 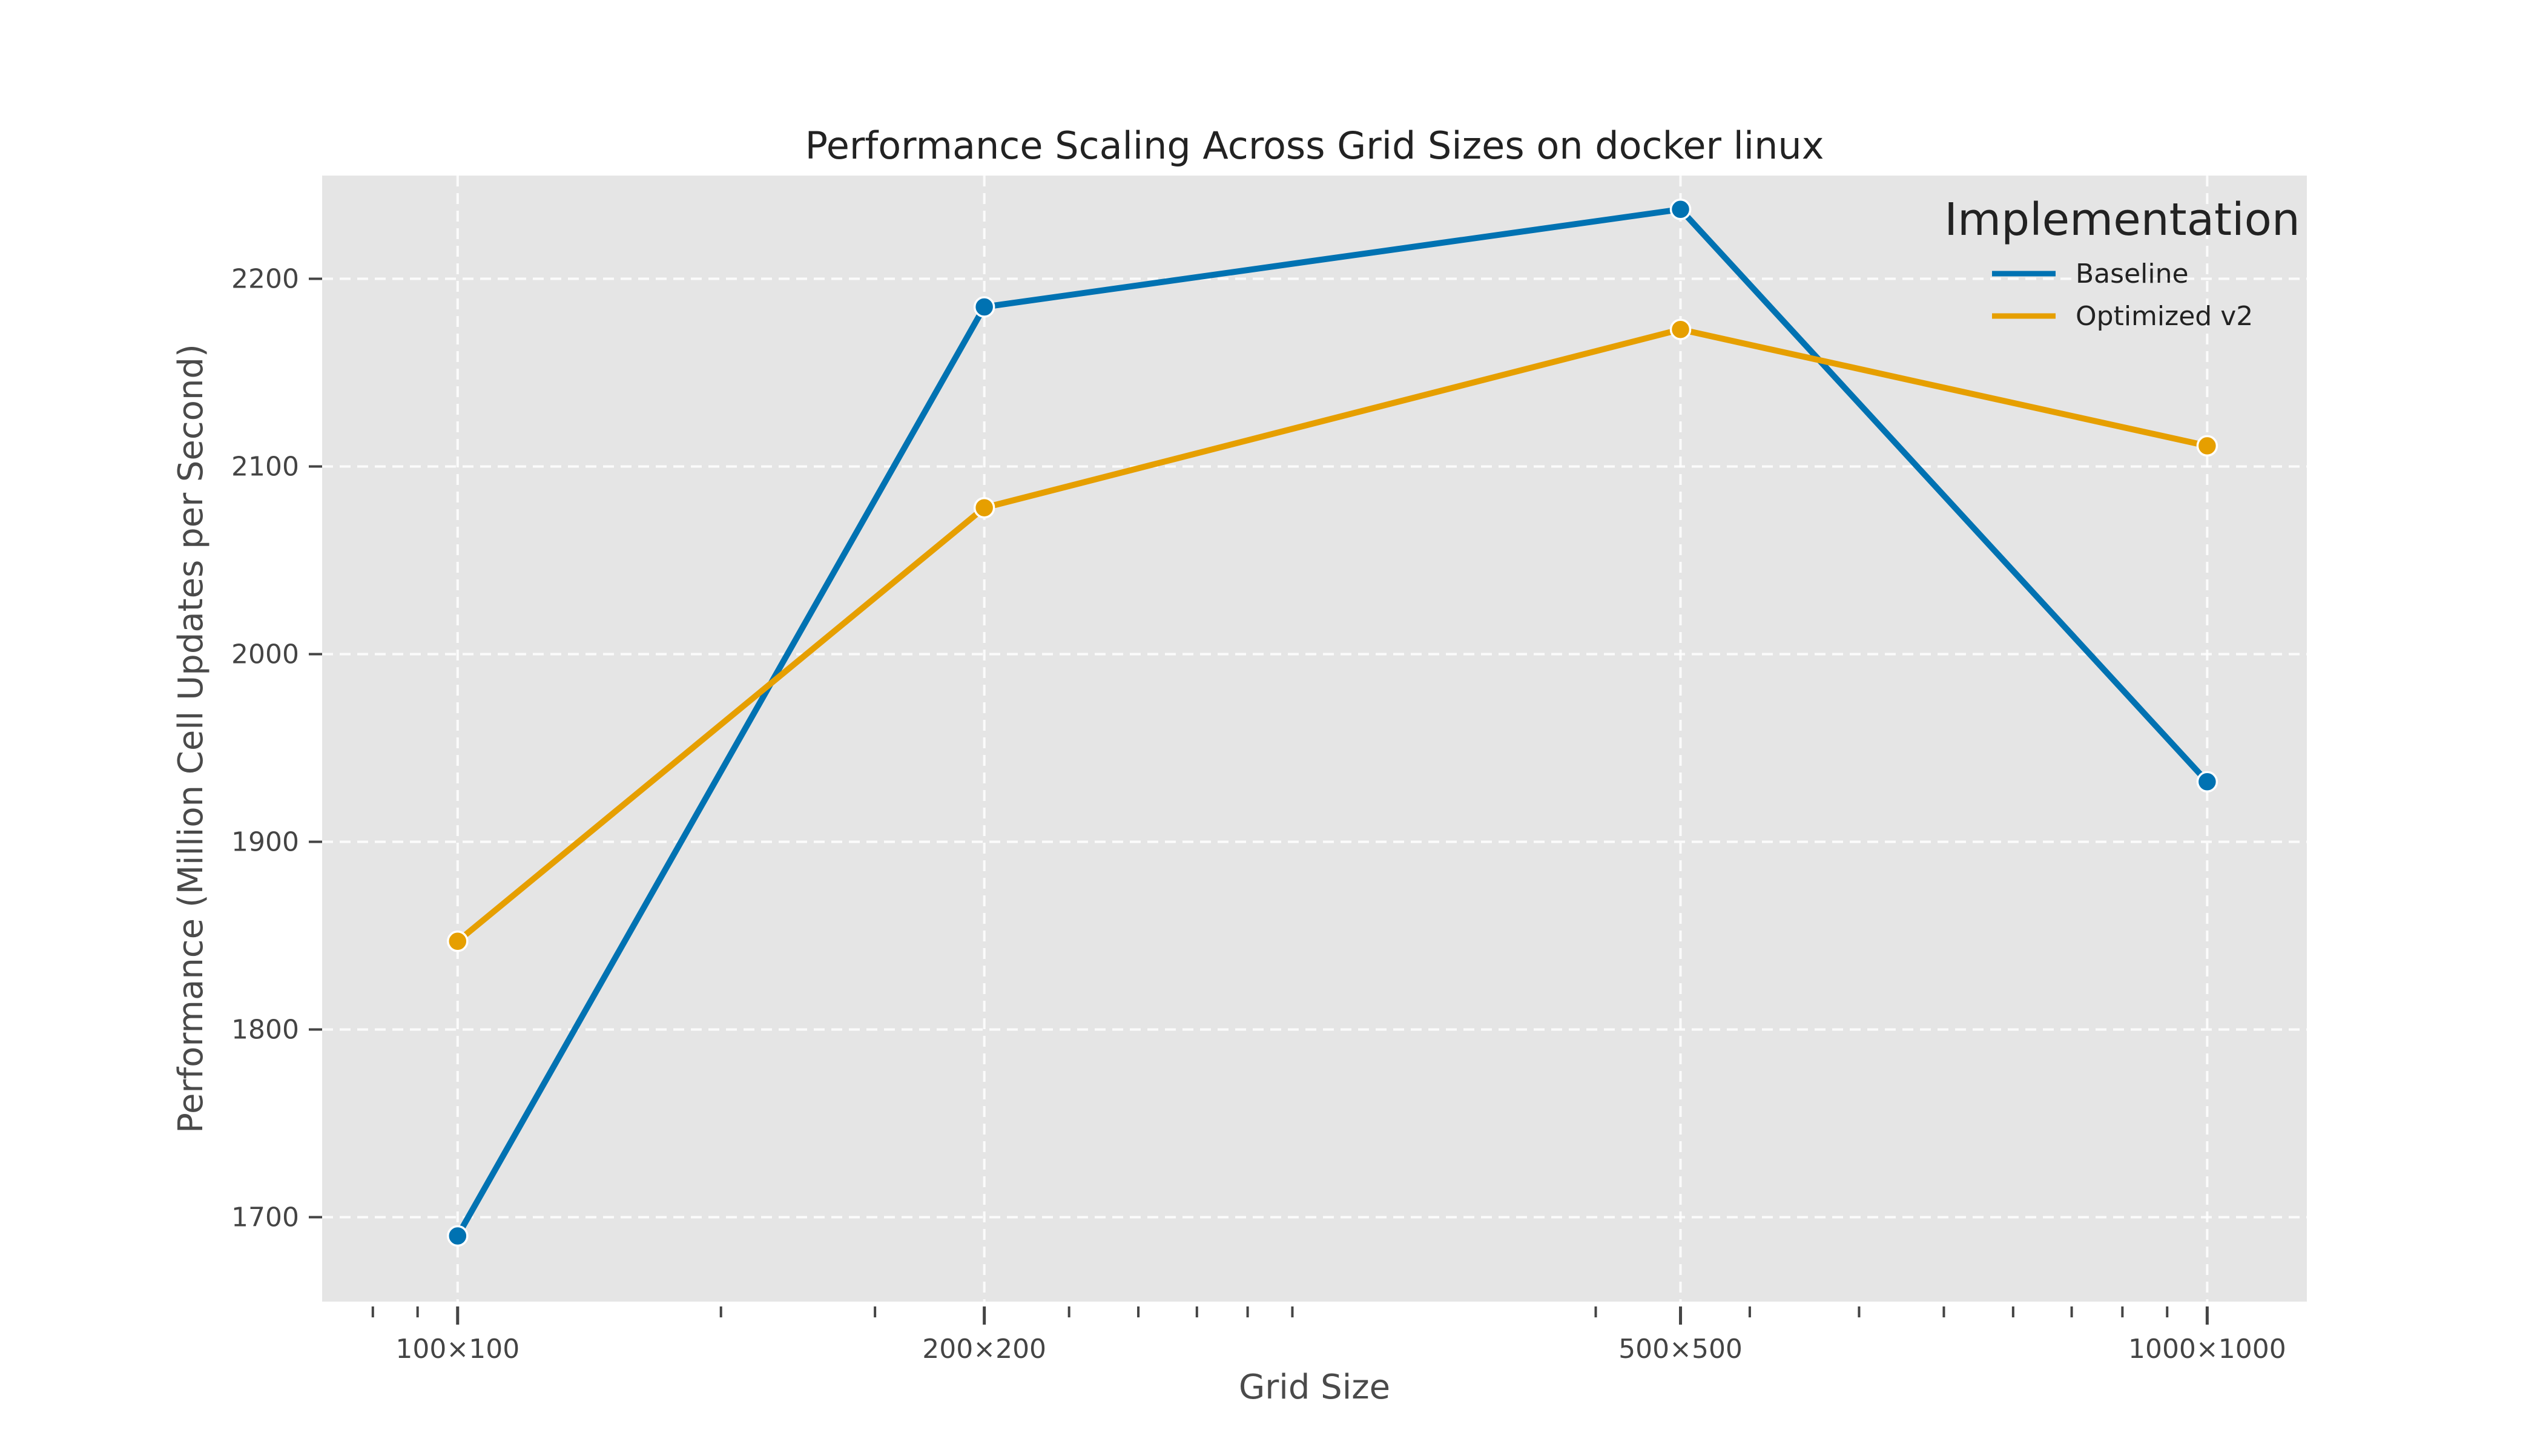 What do you see at coordinates (265, 279) in the screenshot?
I see `y-tick-label: 2200` at bounding box center [265, 279].